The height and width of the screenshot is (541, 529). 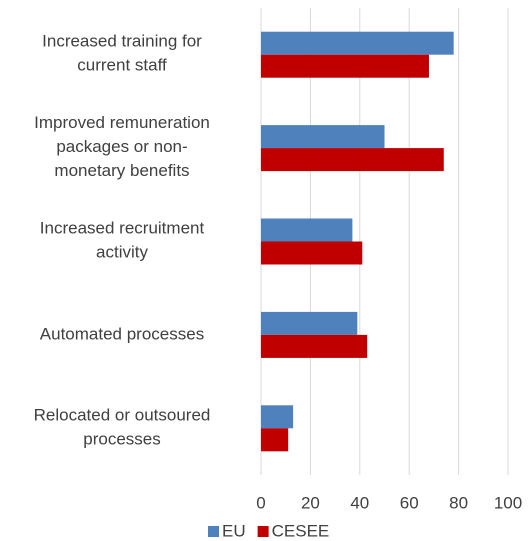 What do you see at coordinates (359, 502) in the screenshot?
I see `x-tick-label: 40` at bounding box center [359, 502].